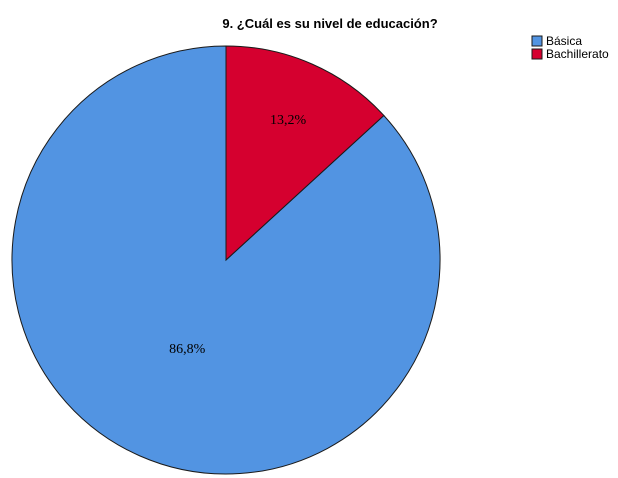  I want to click on pie-slice-labels: 86,8% 13,2%, so click(237, 235).